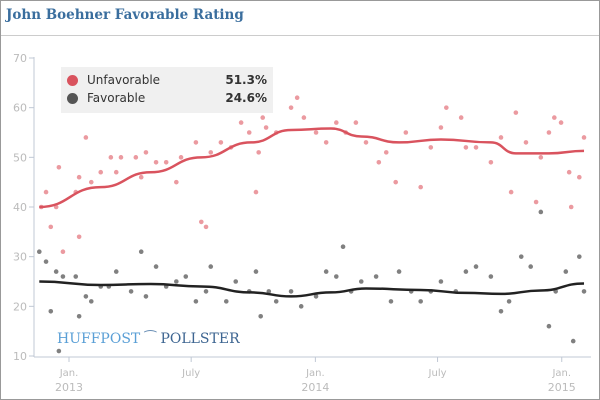 This screenshot has width=600, height=400. I want to click on legend-item-unfavorable: Unfavorable 51.3%, so click(167, 81).